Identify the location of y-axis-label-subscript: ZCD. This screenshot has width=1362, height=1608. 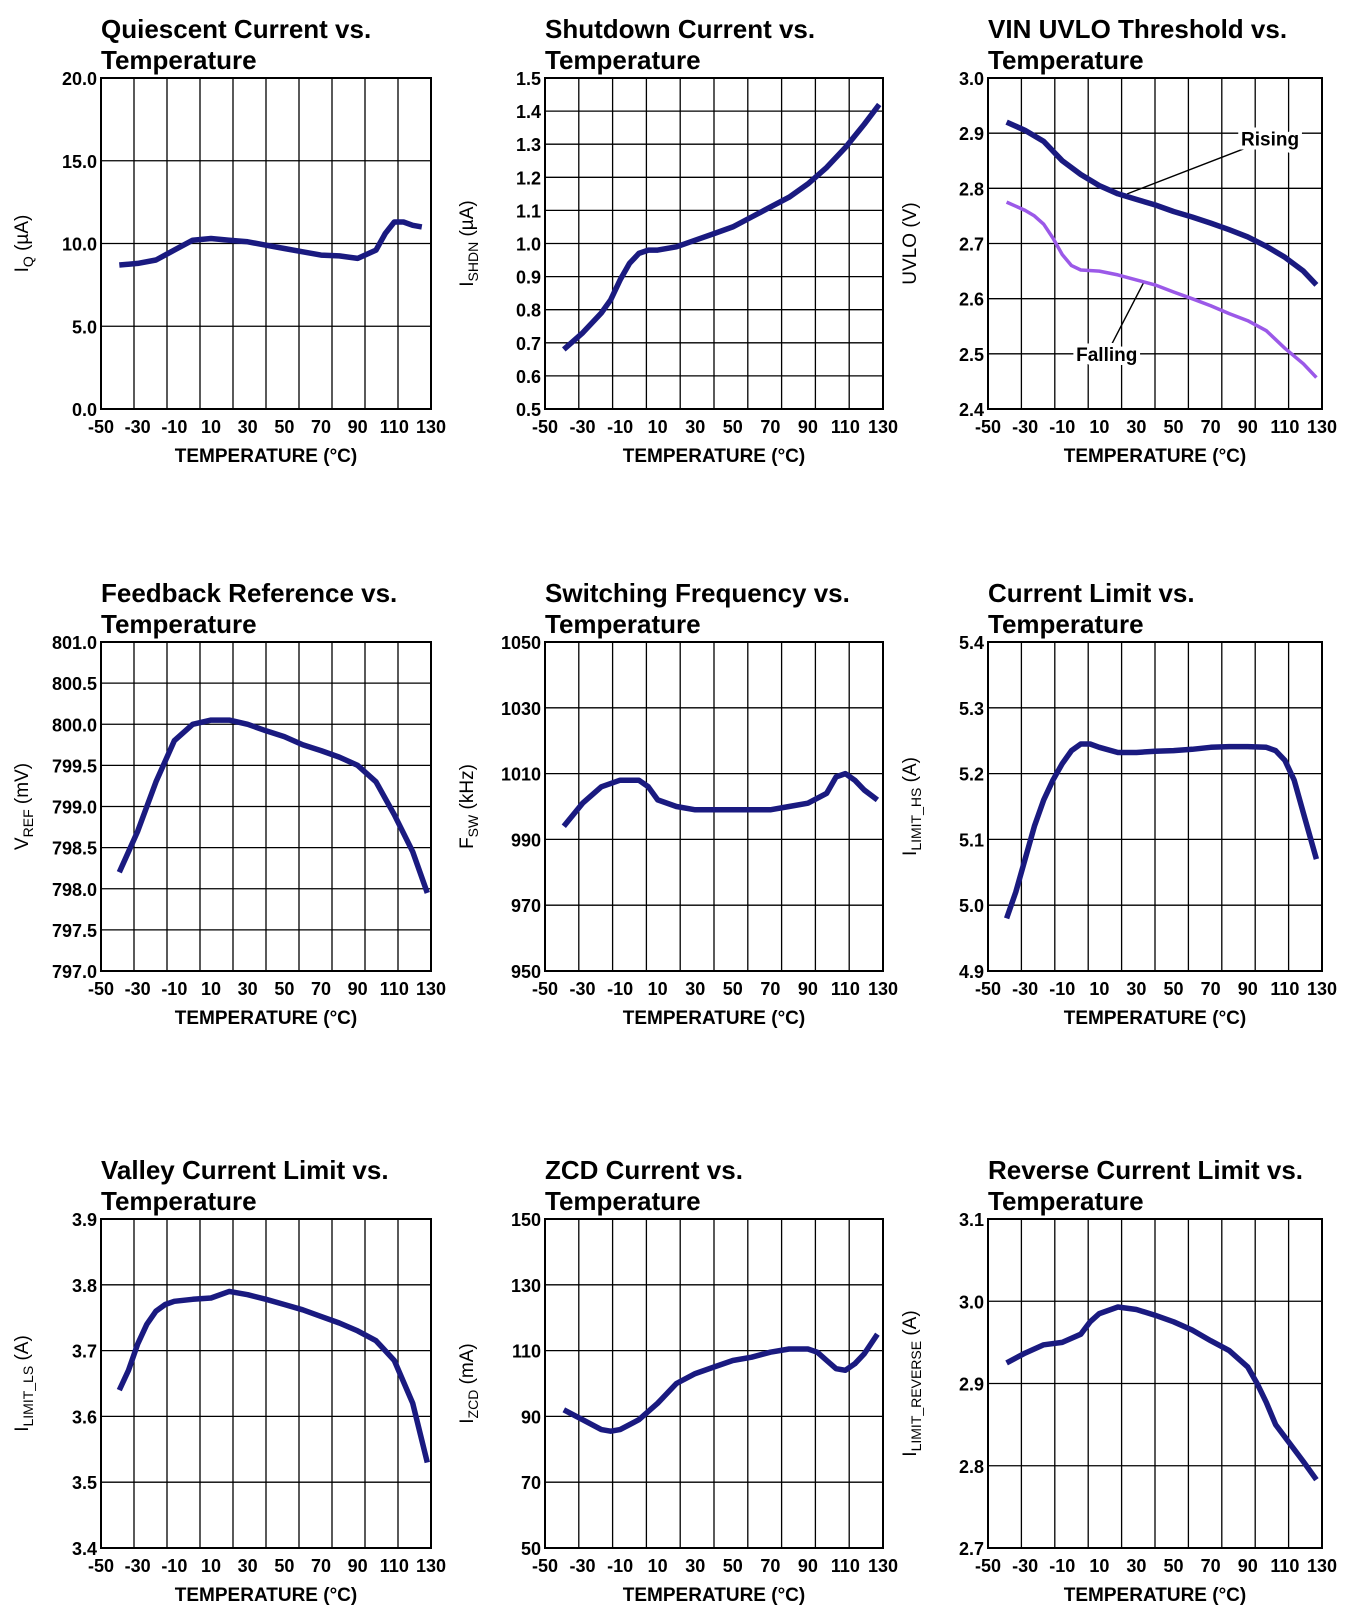
(473, 1404).